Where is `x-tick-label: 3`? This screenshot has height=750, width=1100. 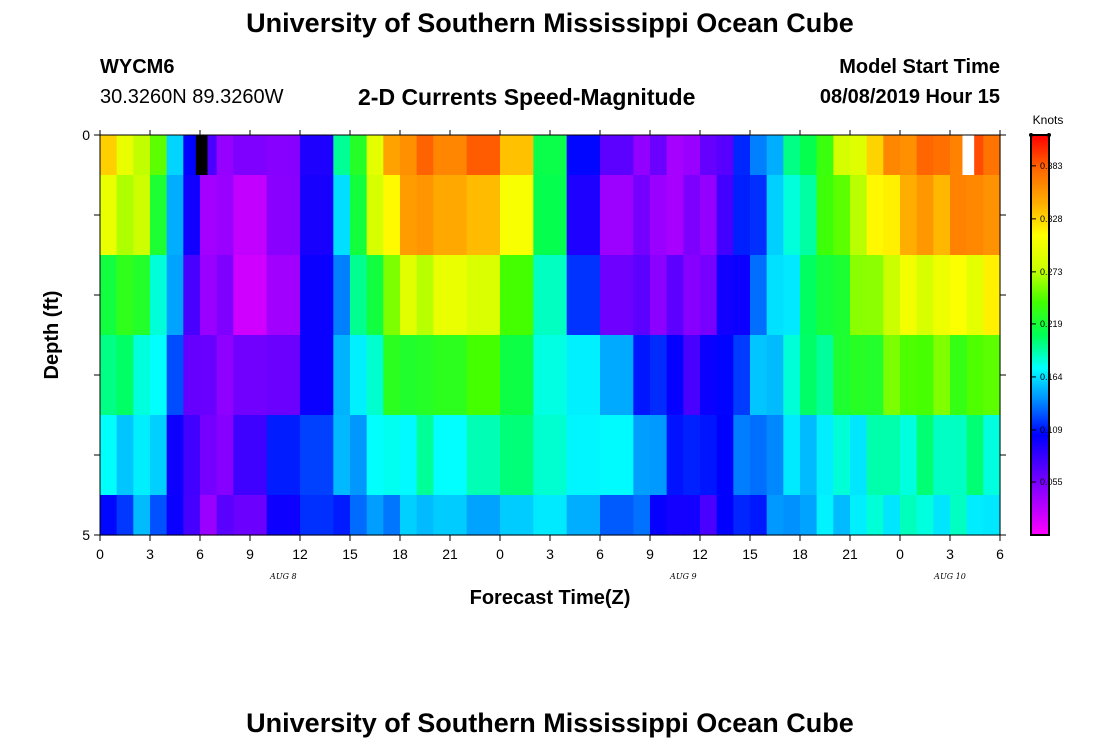
x-tick-label: 3 is located at coordinates (550, 554).